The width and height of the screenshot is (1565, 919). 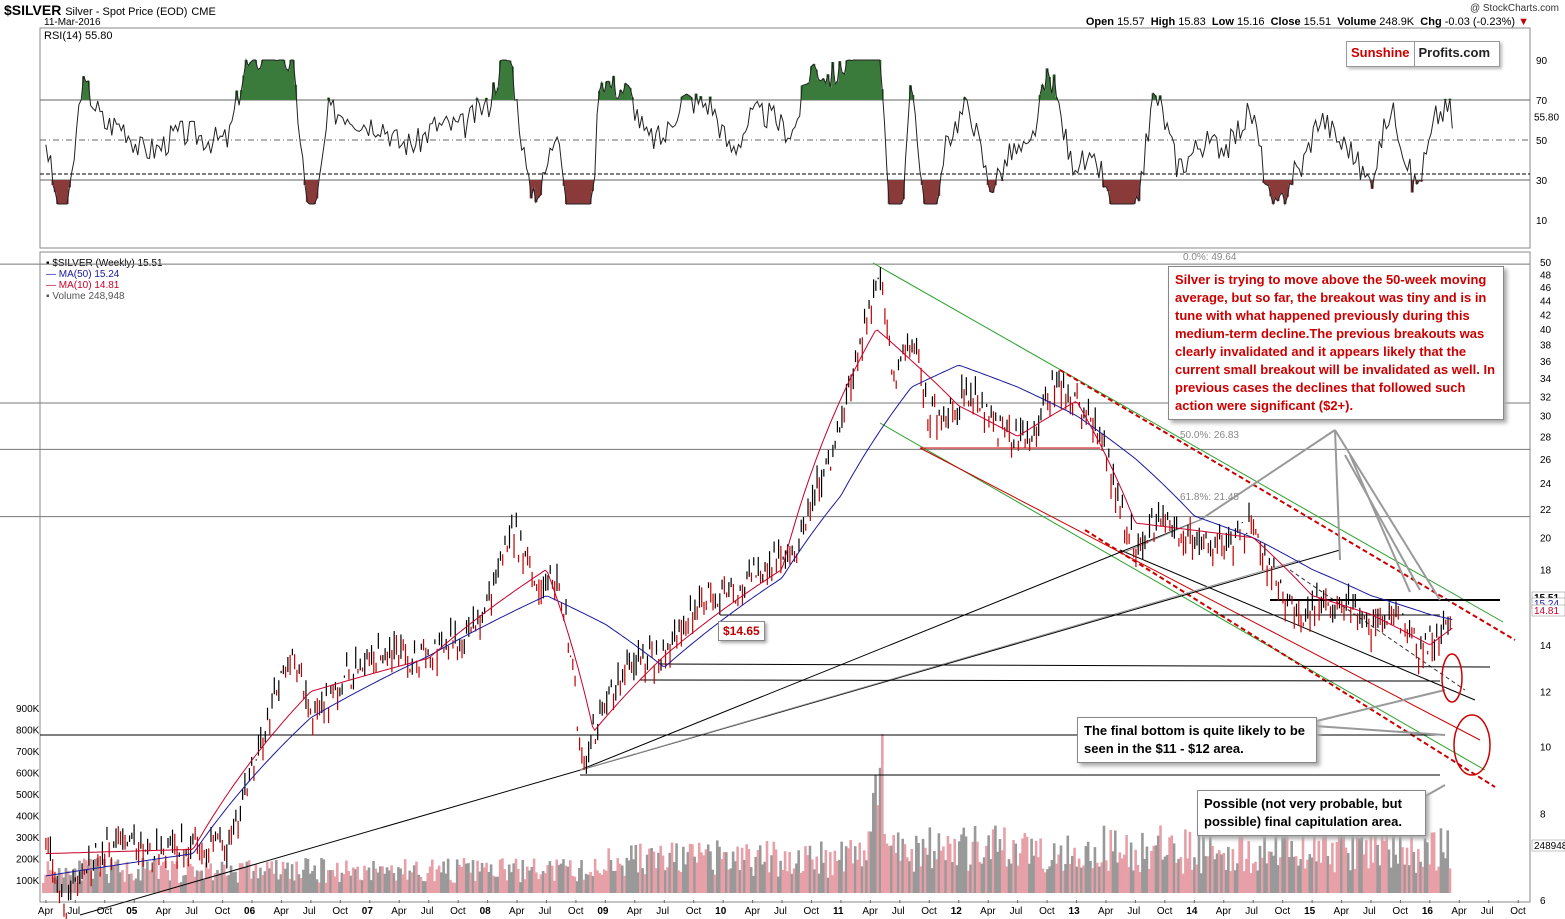 What do you see at coordinates (1546, 598) in the screenshot?
I see `axis-value-text: 15.51` at bounding box center [1546, 598].